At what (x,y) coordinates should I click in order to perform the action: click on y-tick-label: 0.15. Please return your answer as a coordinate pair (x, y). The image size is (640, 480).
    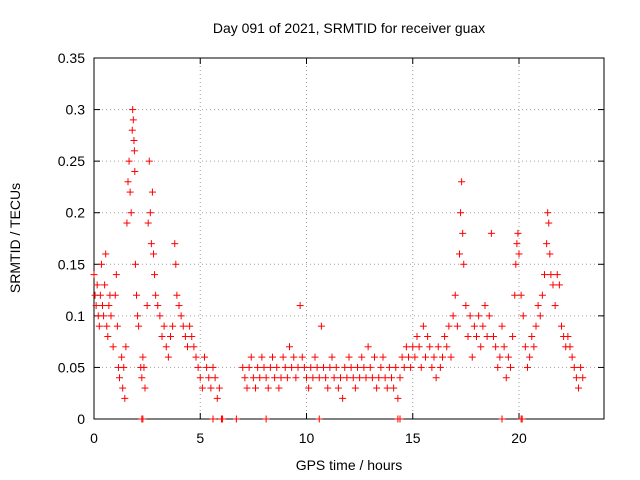
    Looking at the image, I should click on (71, 264).